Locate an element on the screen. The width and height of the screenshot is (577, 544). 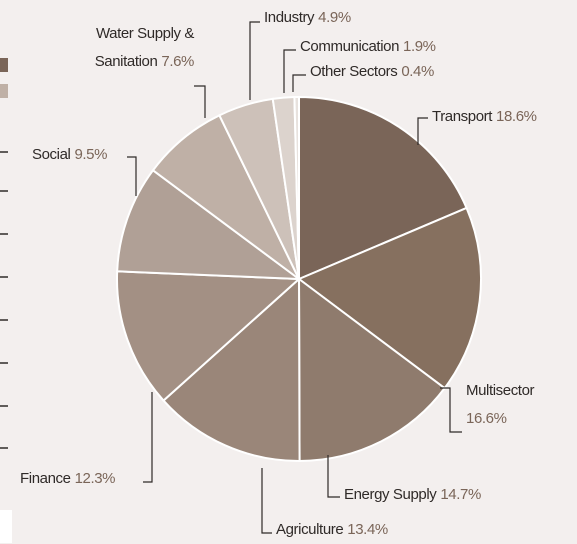
slice-label: Communication 1.9% is located at coordinates (368, 47).